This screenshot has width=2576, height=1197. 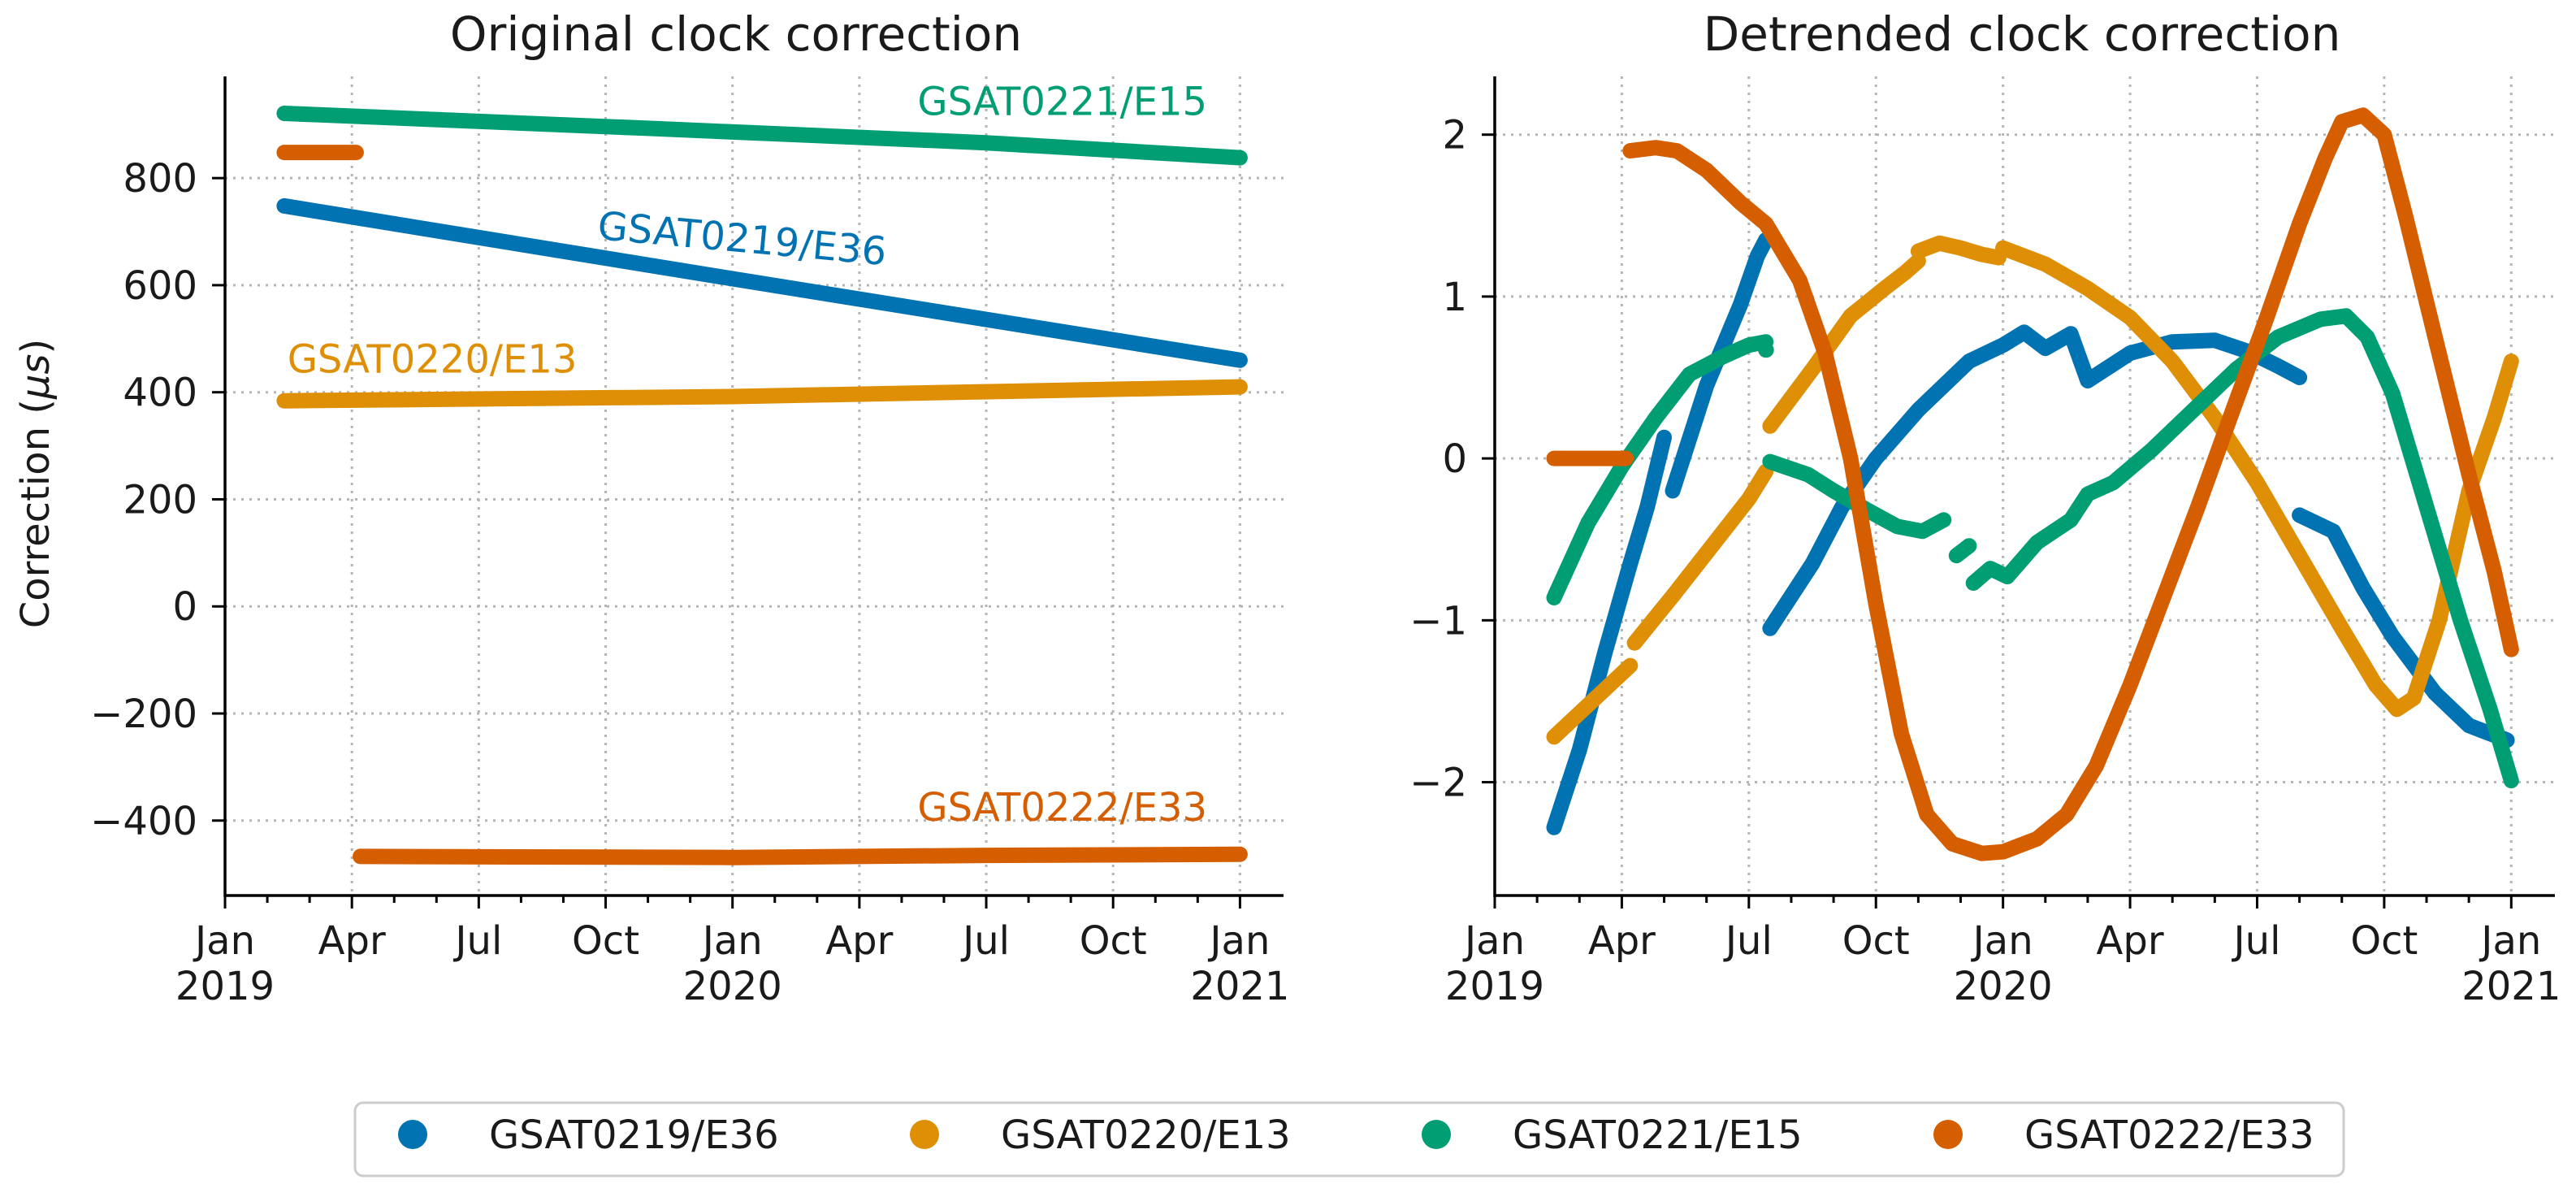 What do you see at coordinates (1437, 1134) in the screenshot?
I see `legend-marker-gsat0221-e15` at bounding box center [1437, 1134].